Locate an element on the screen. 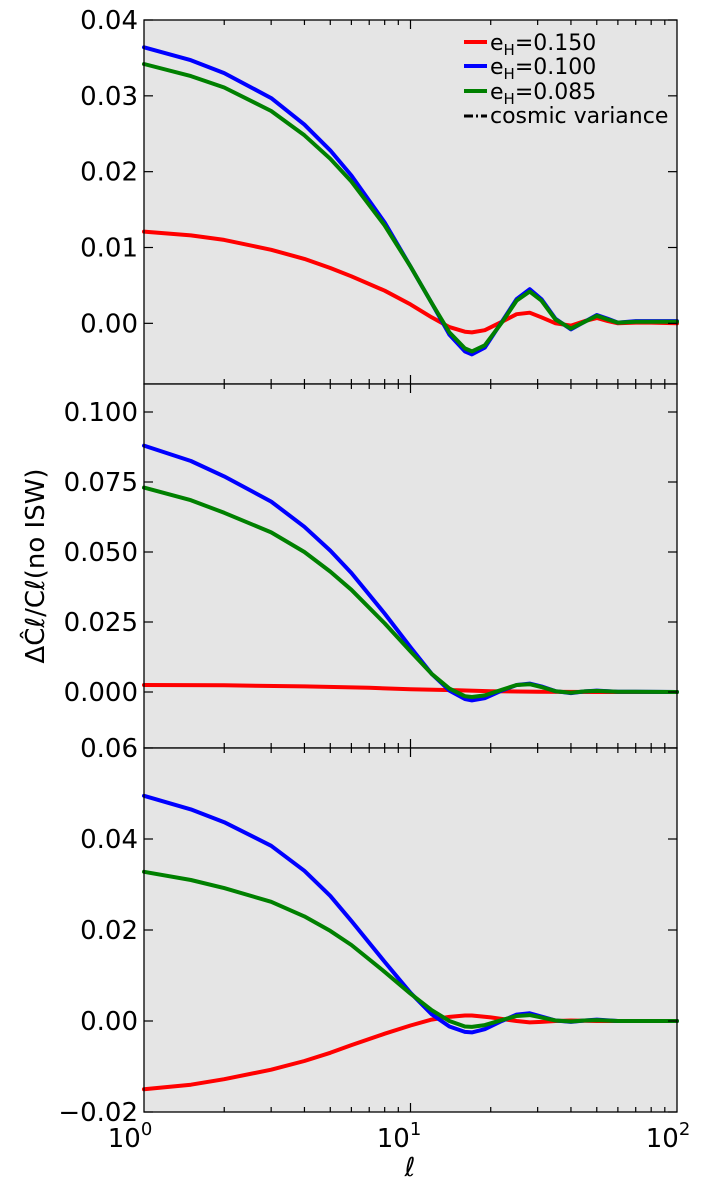  panel-1-y-tick-label-0p04: 0.04 is located at coordinates (109, 21).